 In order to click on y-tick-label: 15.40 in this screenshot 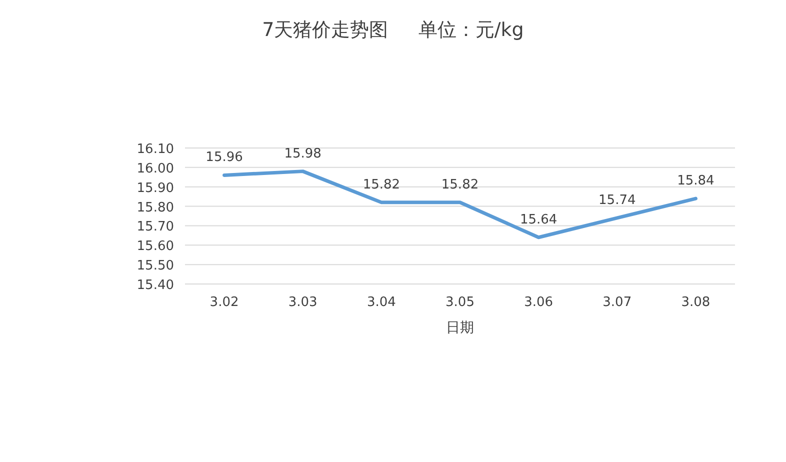, I will do `click(155, 285)`.